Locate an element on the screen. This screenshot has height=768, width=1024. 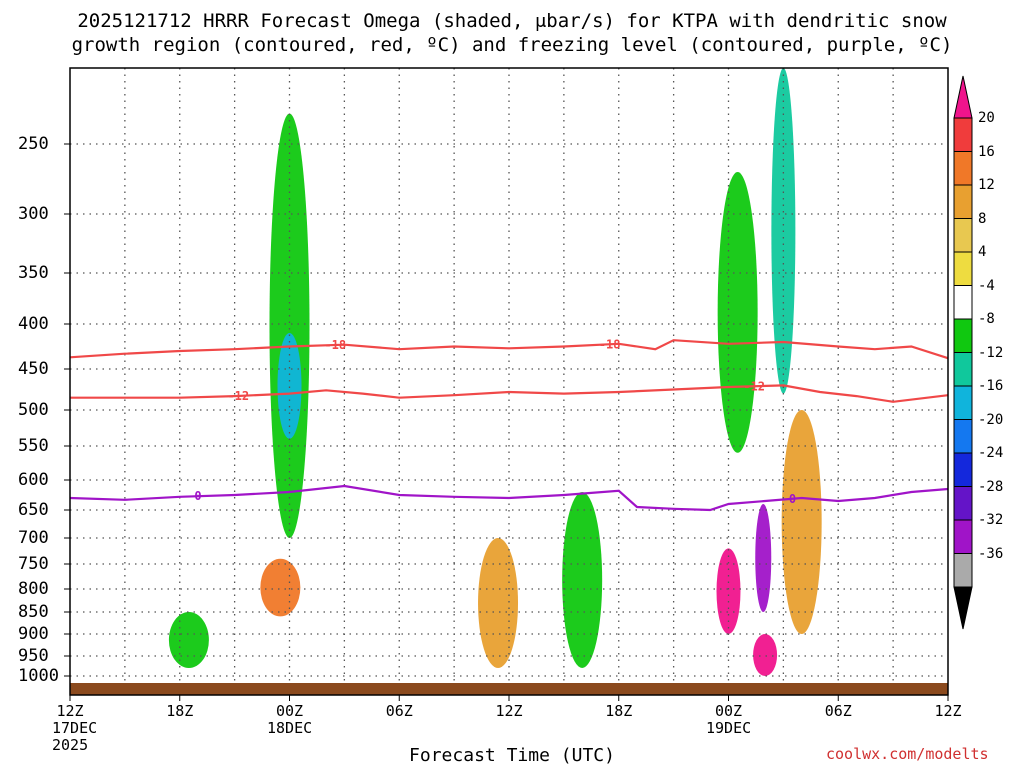
colorbar-label-11: -28 is located at coordinates (991, 486).